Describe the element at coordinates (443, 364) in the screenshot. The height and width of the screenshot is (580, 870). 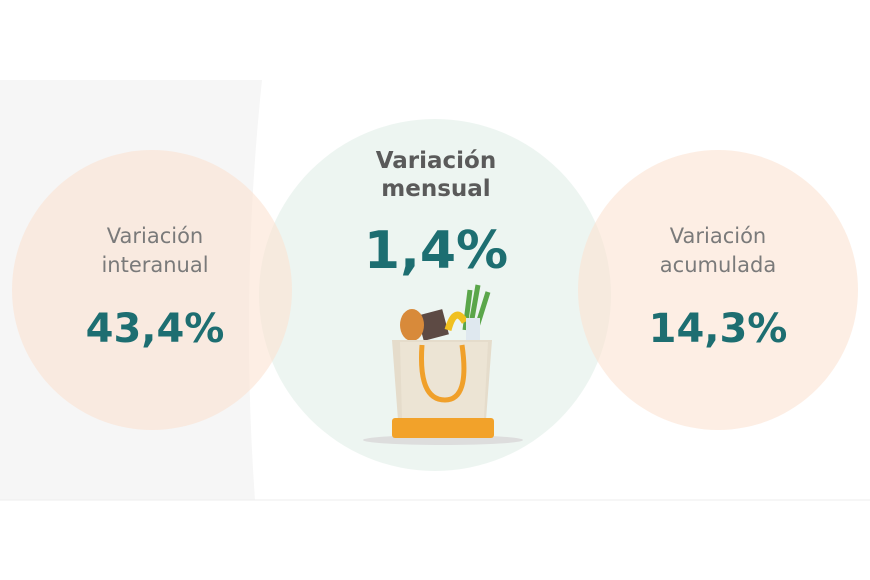
I see `grocery-bag-icon` at that location.